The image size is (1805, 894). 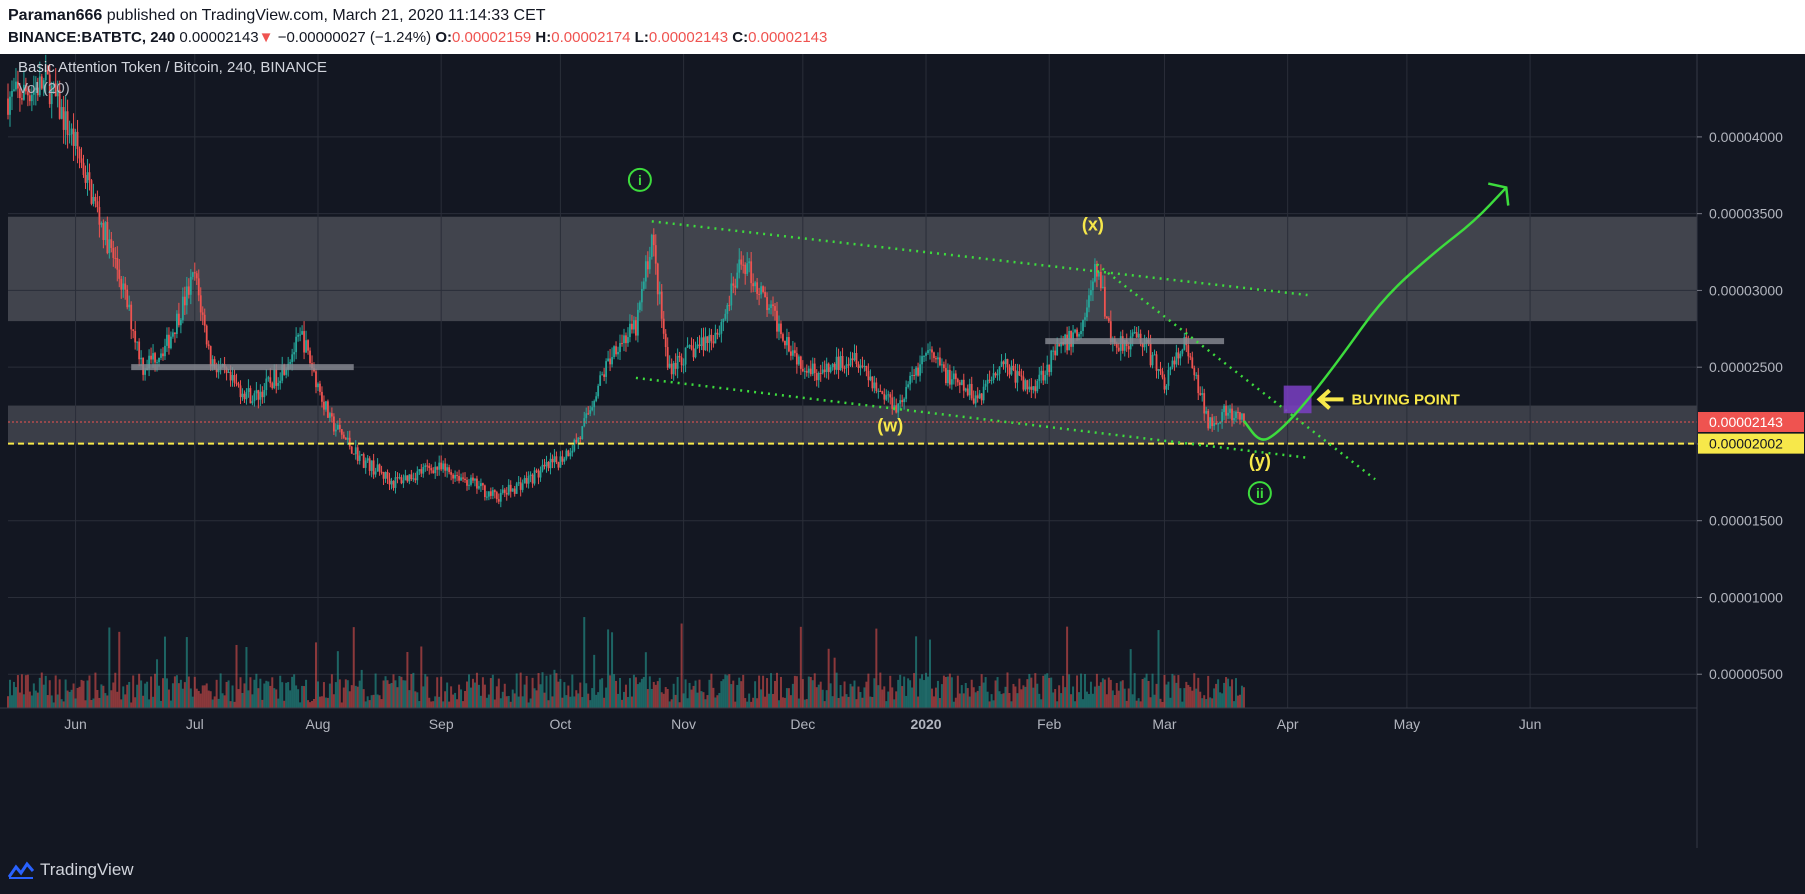 What do you see at coordinates (1288, 724) in the screenshot?
I see `time-tick-label: Apr` at bounding box center [1288, 724].